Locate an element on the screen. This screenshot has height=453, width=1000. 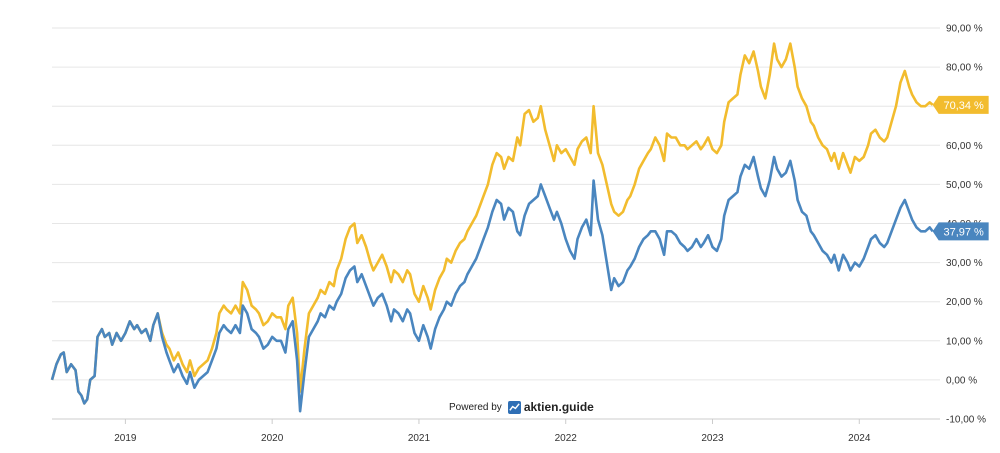
x-axis: 2019 2020 2021 2022 2023 2024 is located at coordinates (492, 431).